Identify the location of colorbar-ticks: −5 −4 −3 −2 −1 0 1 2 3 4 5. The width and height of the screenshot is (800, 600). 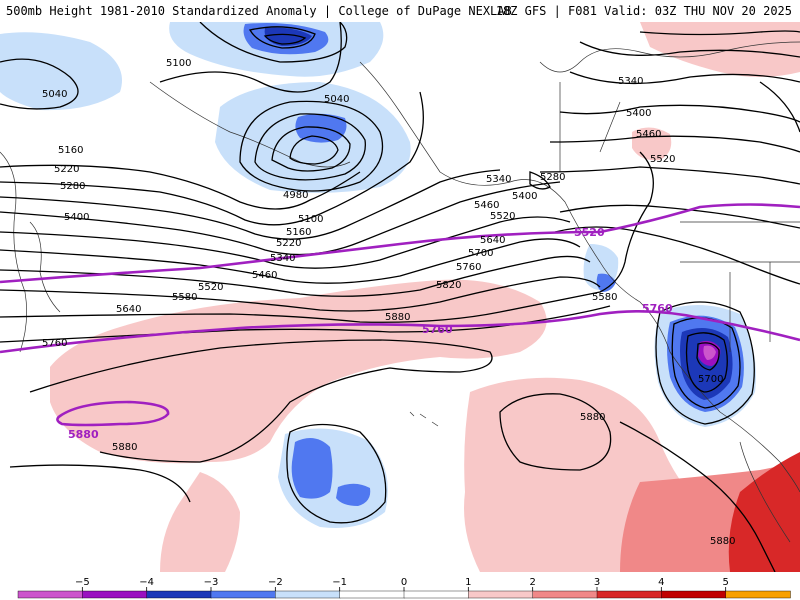
(402, 584).